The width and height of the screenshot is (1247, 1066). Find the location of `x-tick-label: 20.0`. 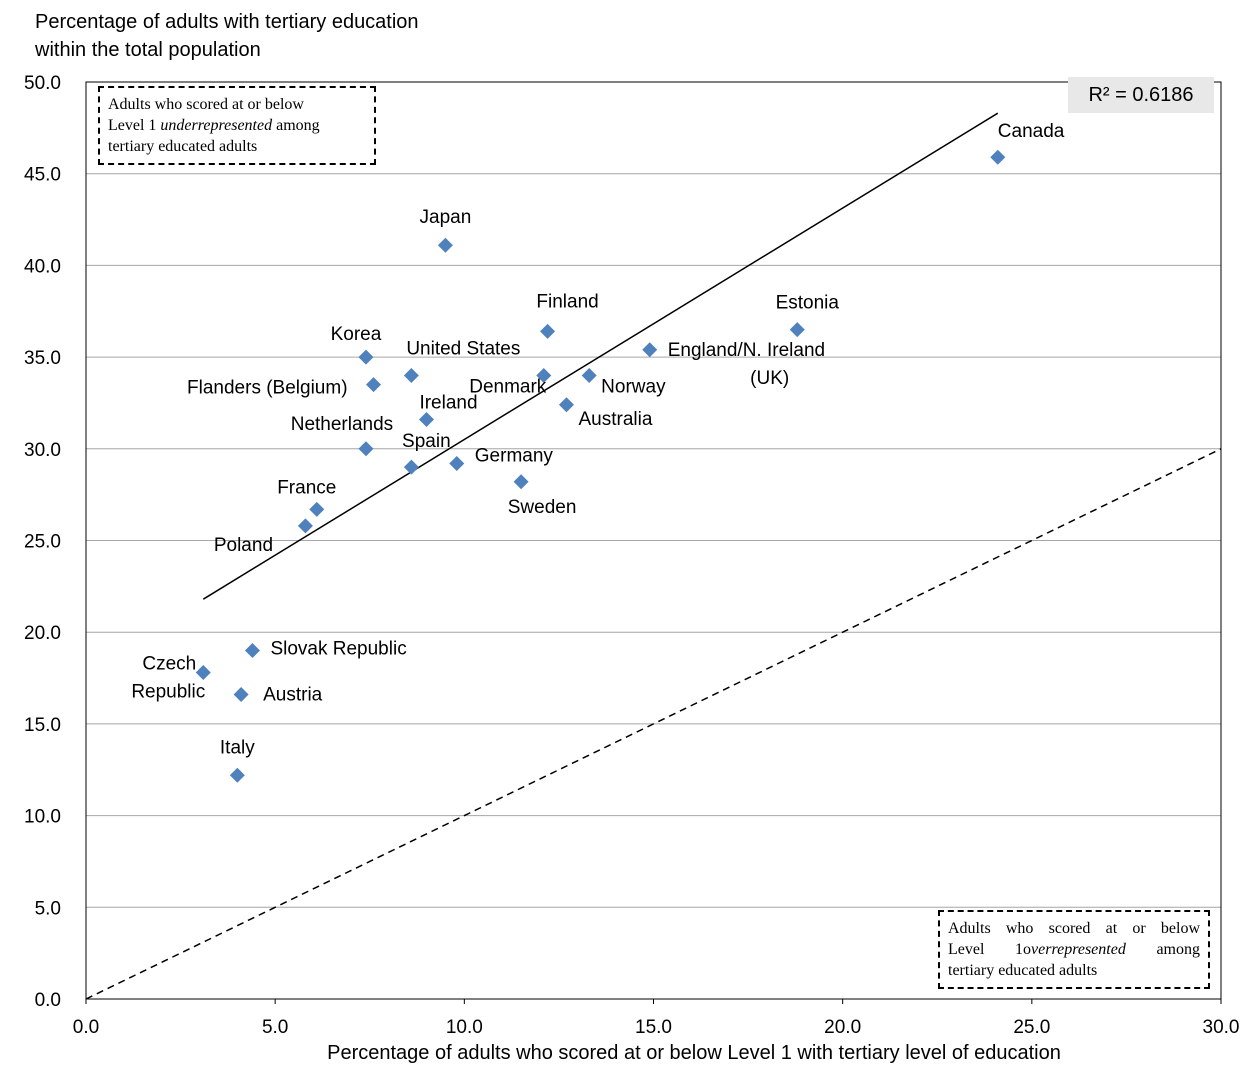

x-tick-label: 20.0 is located at coordinates (842, 1027).